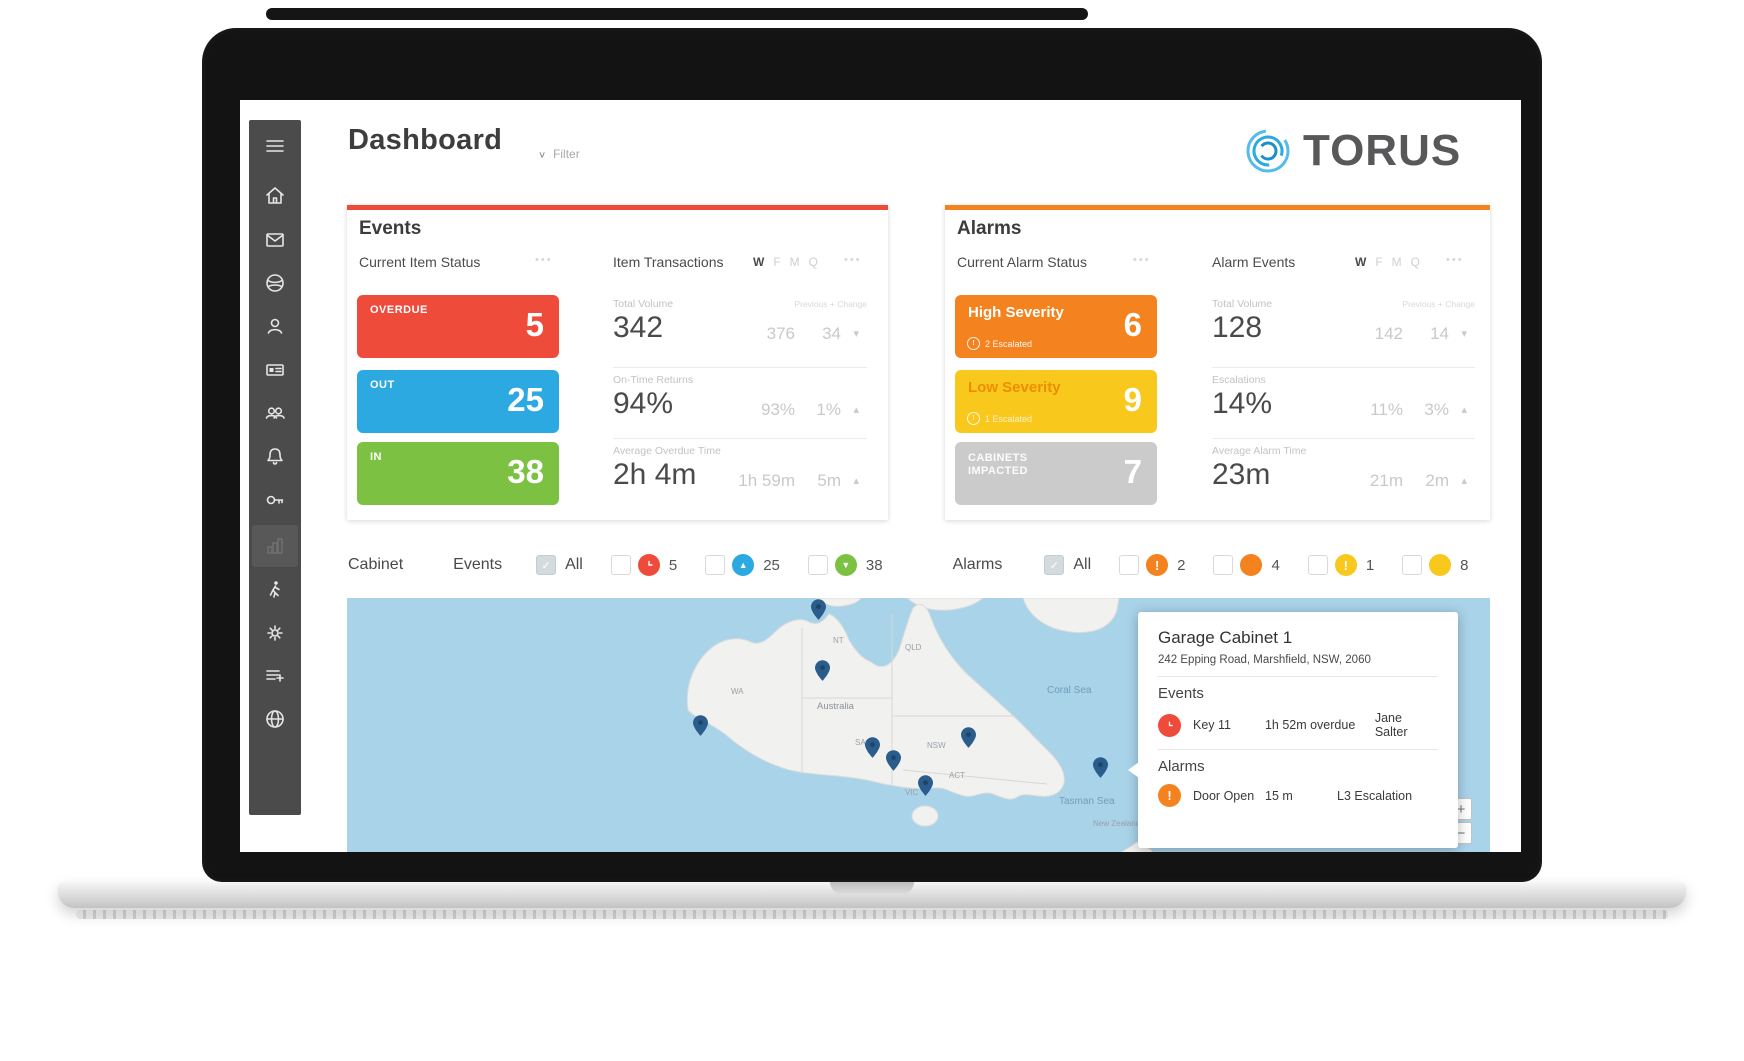 This screenshot has height=1061, width=1744. Describe the element at coordinates (936, 745) in the screenshot. I see `region-nsw: NSW` at that location.